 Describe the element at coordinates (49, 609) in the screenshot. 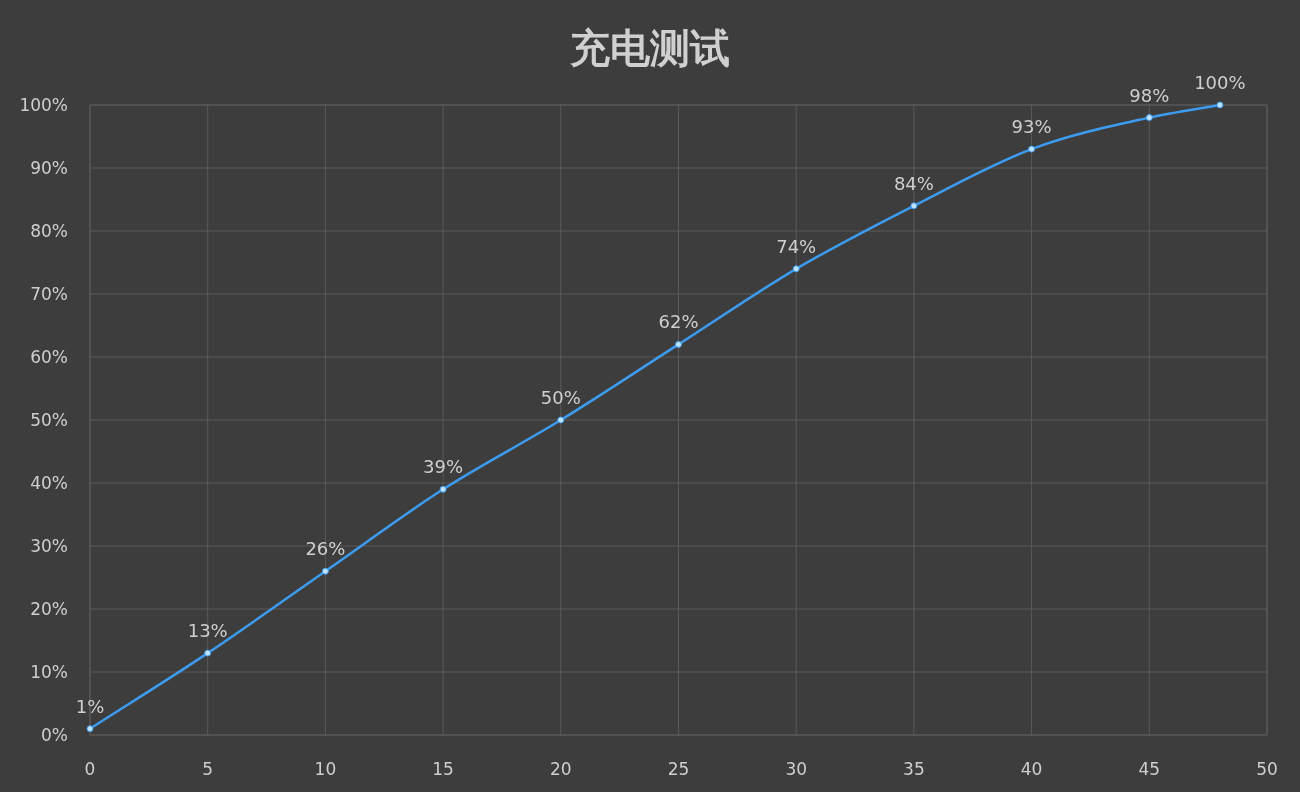

I see `y-tick-label: 20%` at that location.